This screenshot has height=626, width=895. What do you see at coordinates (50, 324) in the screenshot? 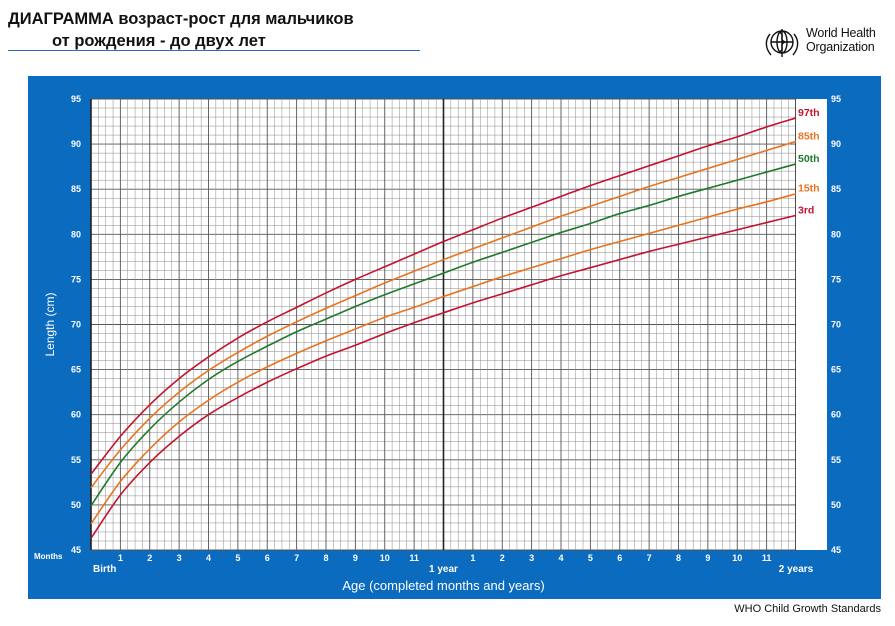
I see `y-axis-label: Length (cm)` at bounding box center [50, 324].